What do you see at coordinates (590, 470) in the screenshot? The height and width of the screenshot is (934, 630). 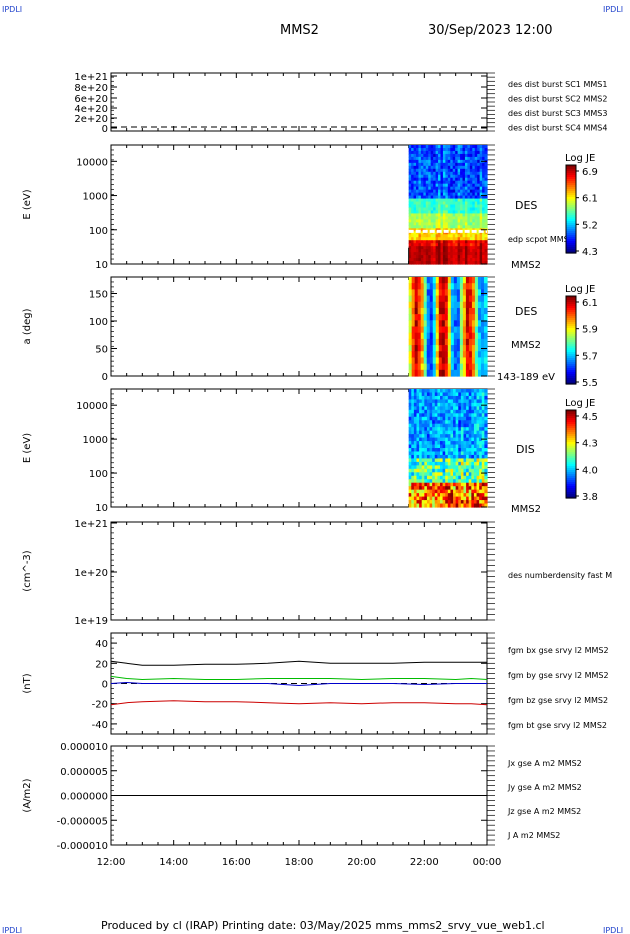 I see `colorbar-tick-label: 4.0` at bounding box center [590, 470].